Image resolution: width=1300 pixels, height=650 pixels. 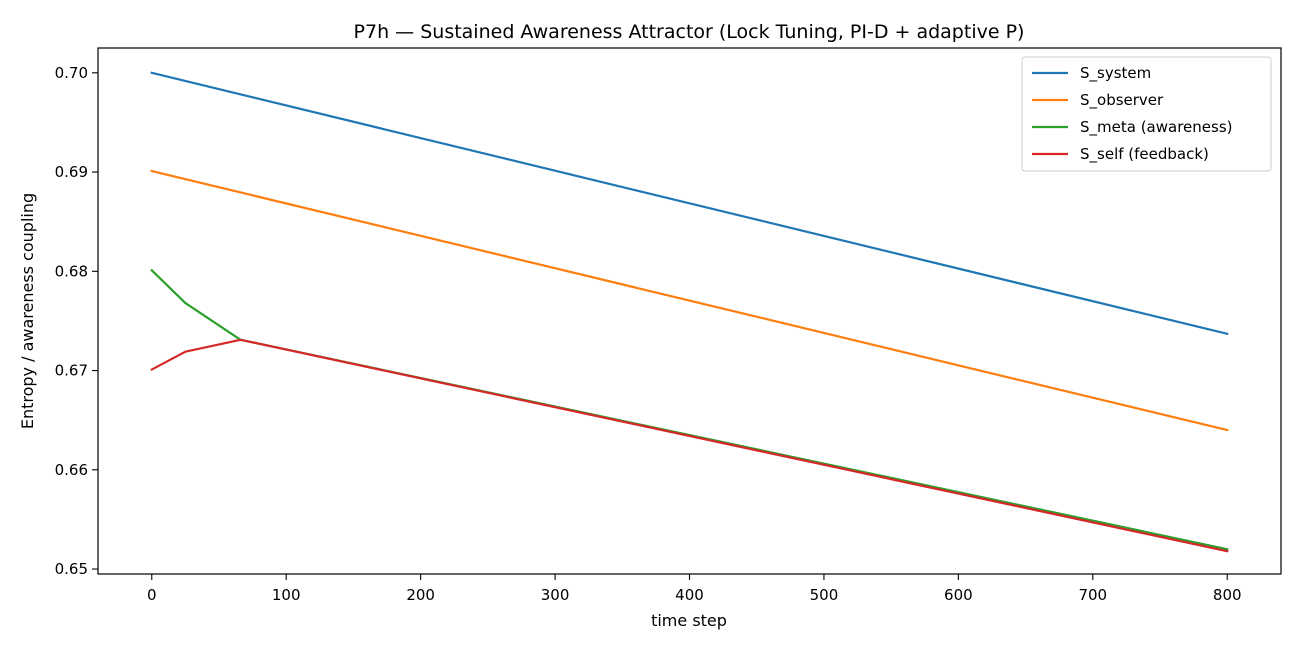 I want to click on y-tick-label: 0.65, so click(x=71, y=569).